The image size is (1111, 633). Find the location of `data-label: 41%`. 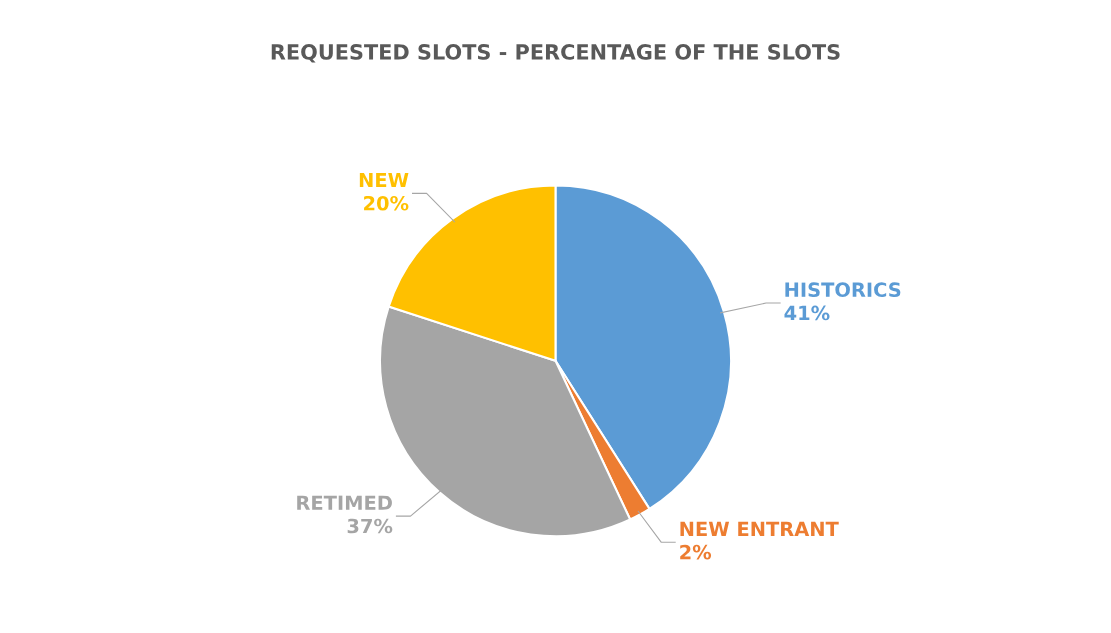

data-label: 41% is located at coordinates (807, 313).